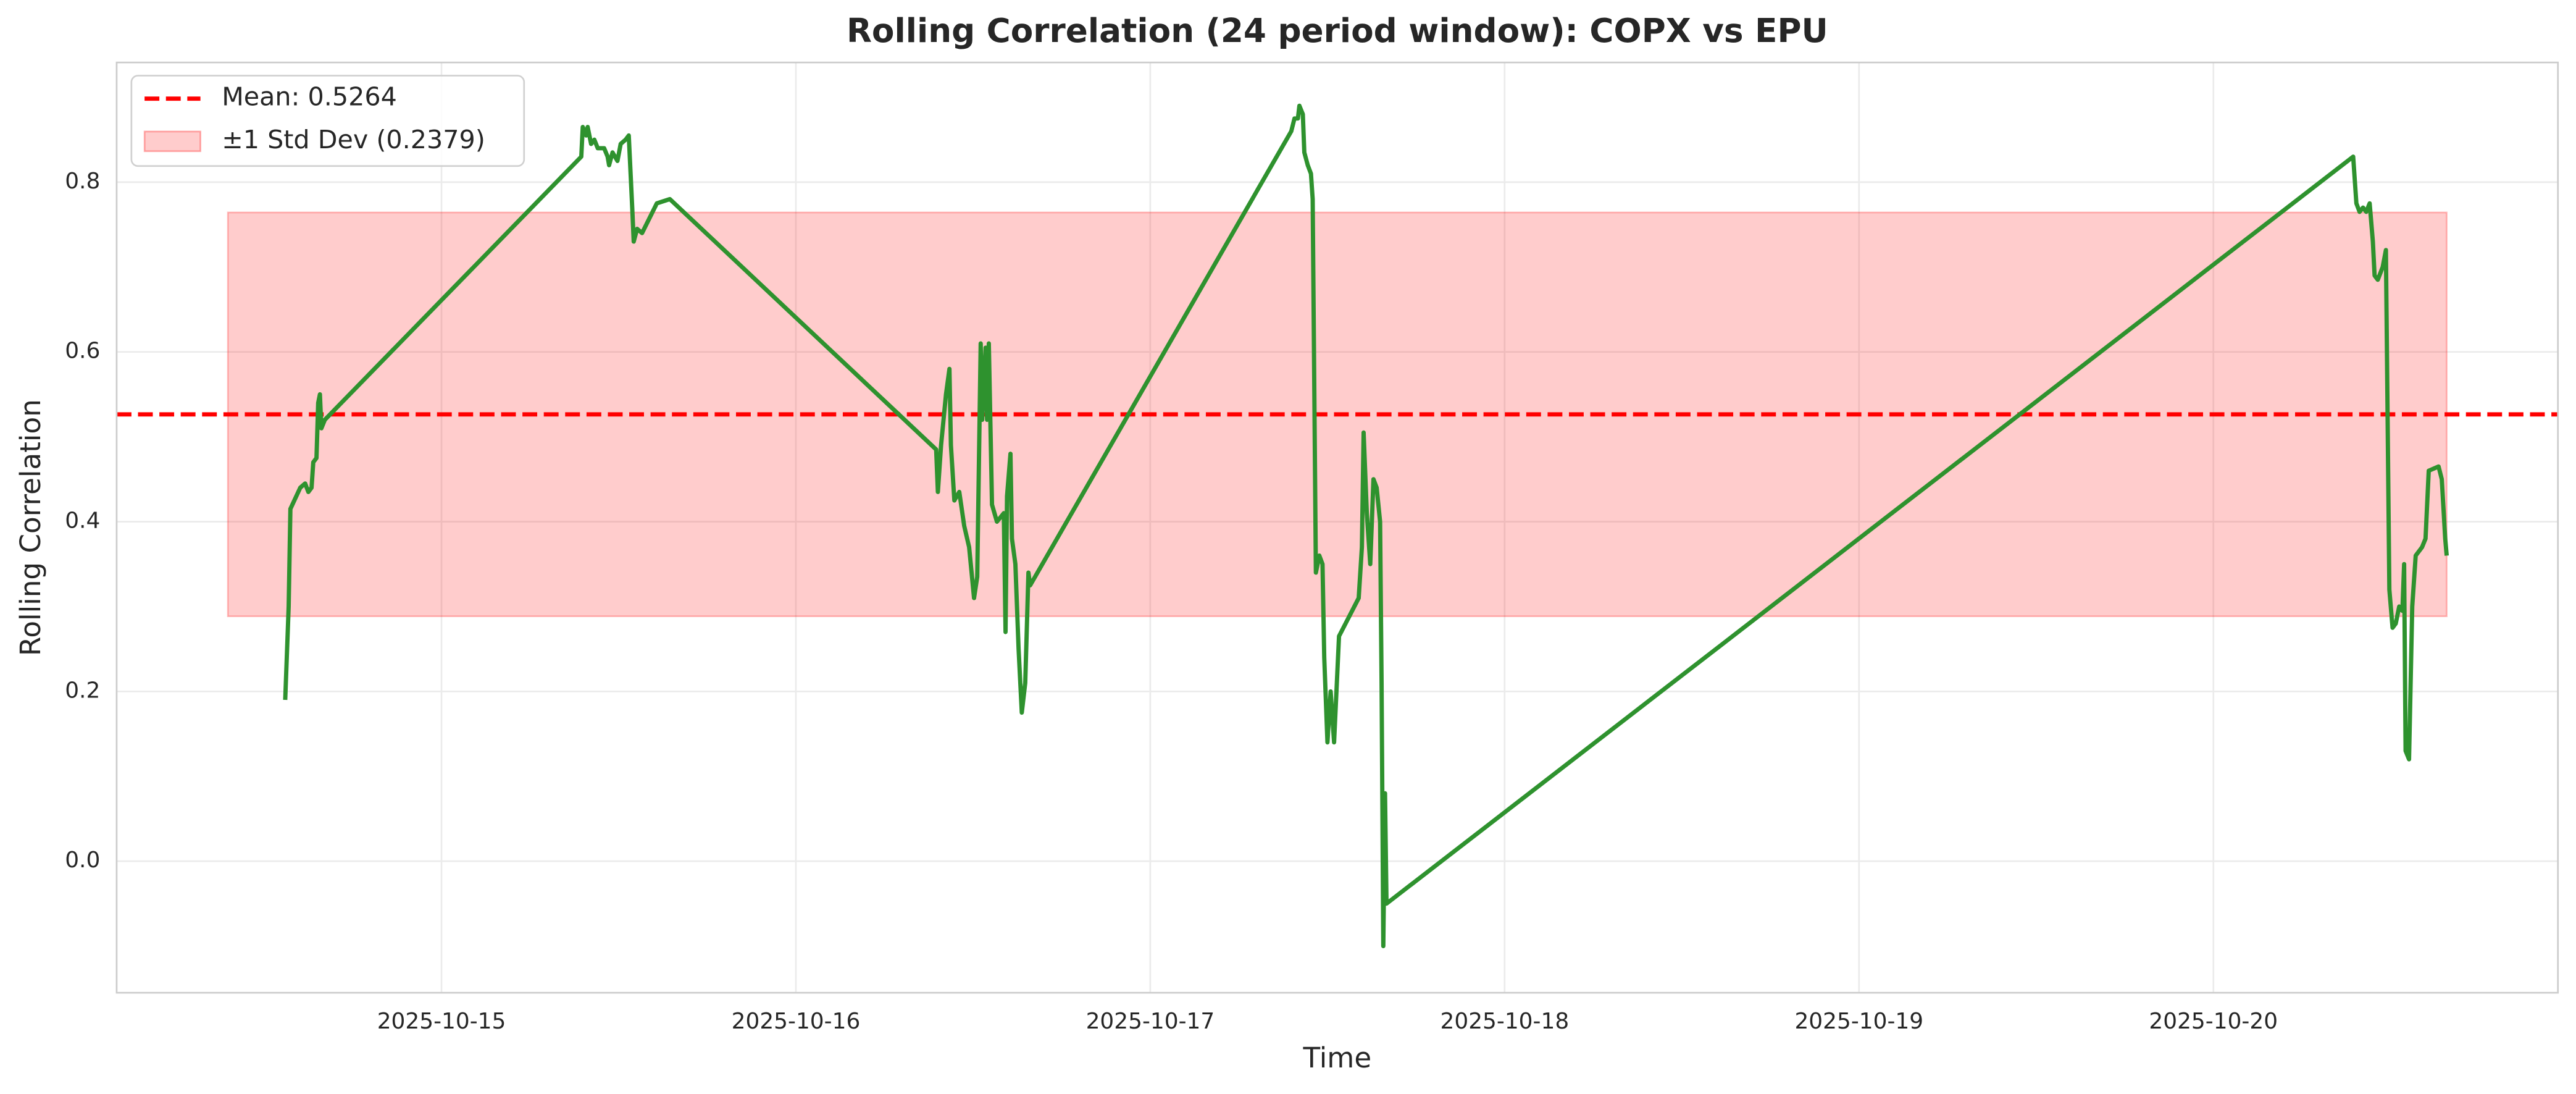 The height and width of the screenshot is (1094, 2576). What do you see at coordinates (1859, 1021) in the screenshot?
I see `x-tick-label: 2025-10-19` at bounding box center [1859, 1021].